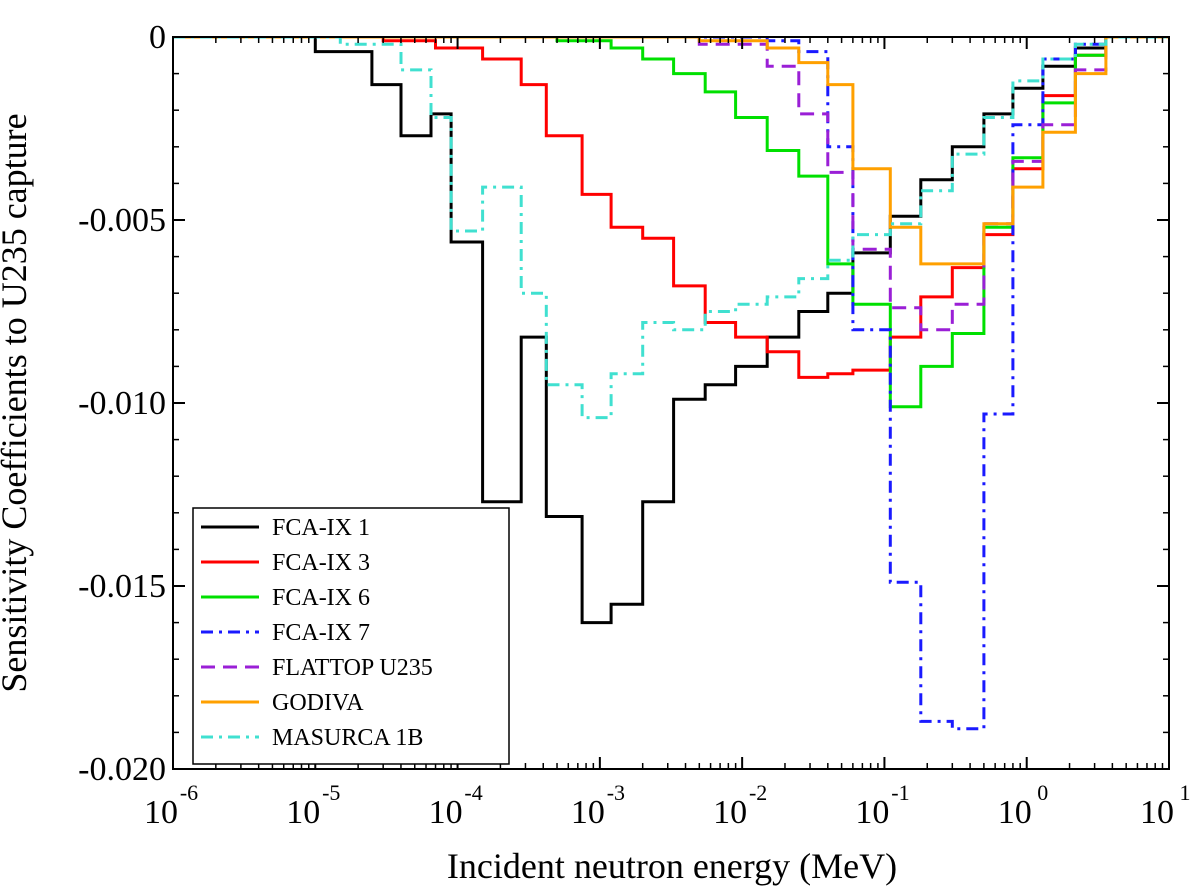 This screenshot has width=1200, height=895. What do you see at coordinates (473, 792) in the screenshot?
I see `x-tick-exponent: -4` at bounding box center [473, 792].